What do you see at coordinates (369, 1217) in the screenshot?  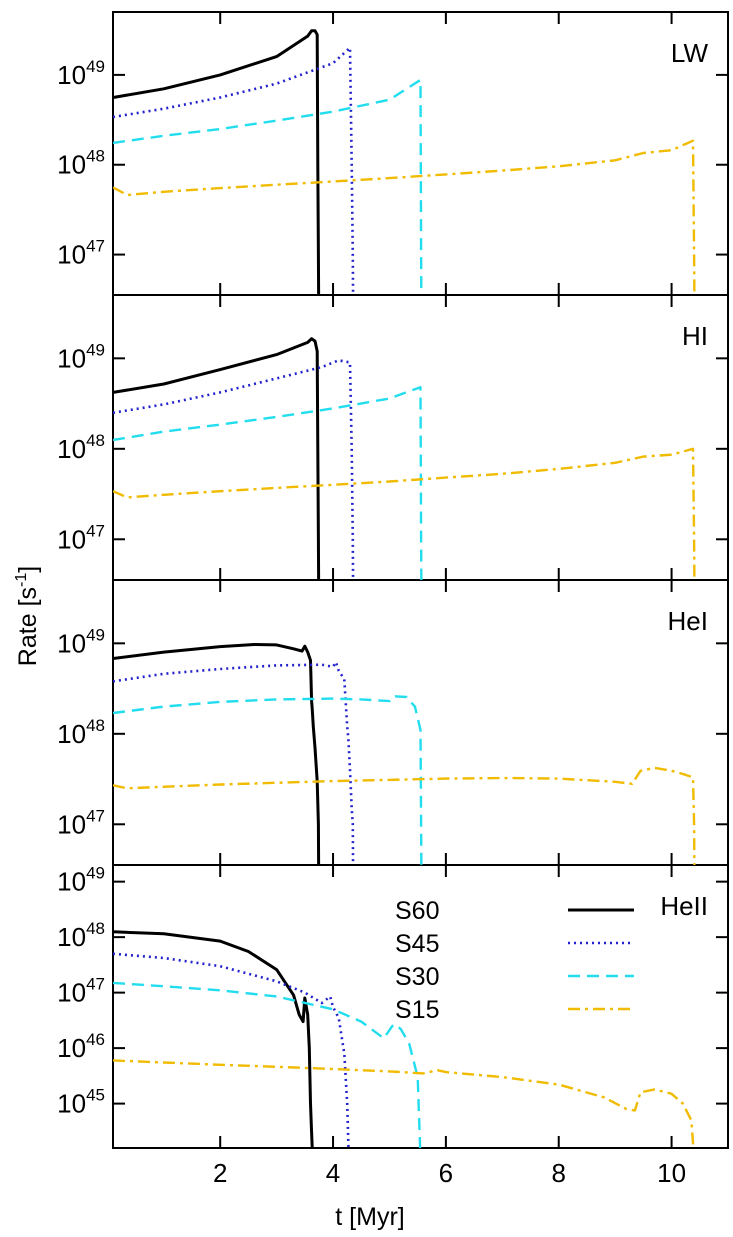 I see `x-axis-label: t [Myr]` at bounding box center [369, 1217].